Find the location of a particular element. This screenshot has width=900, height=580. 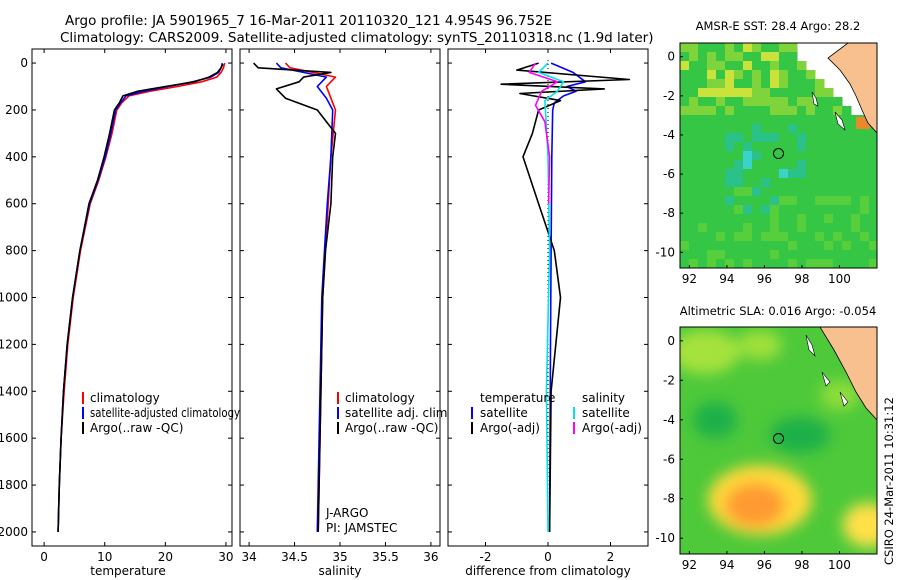

island-sla is located at coordinates (810, 346).